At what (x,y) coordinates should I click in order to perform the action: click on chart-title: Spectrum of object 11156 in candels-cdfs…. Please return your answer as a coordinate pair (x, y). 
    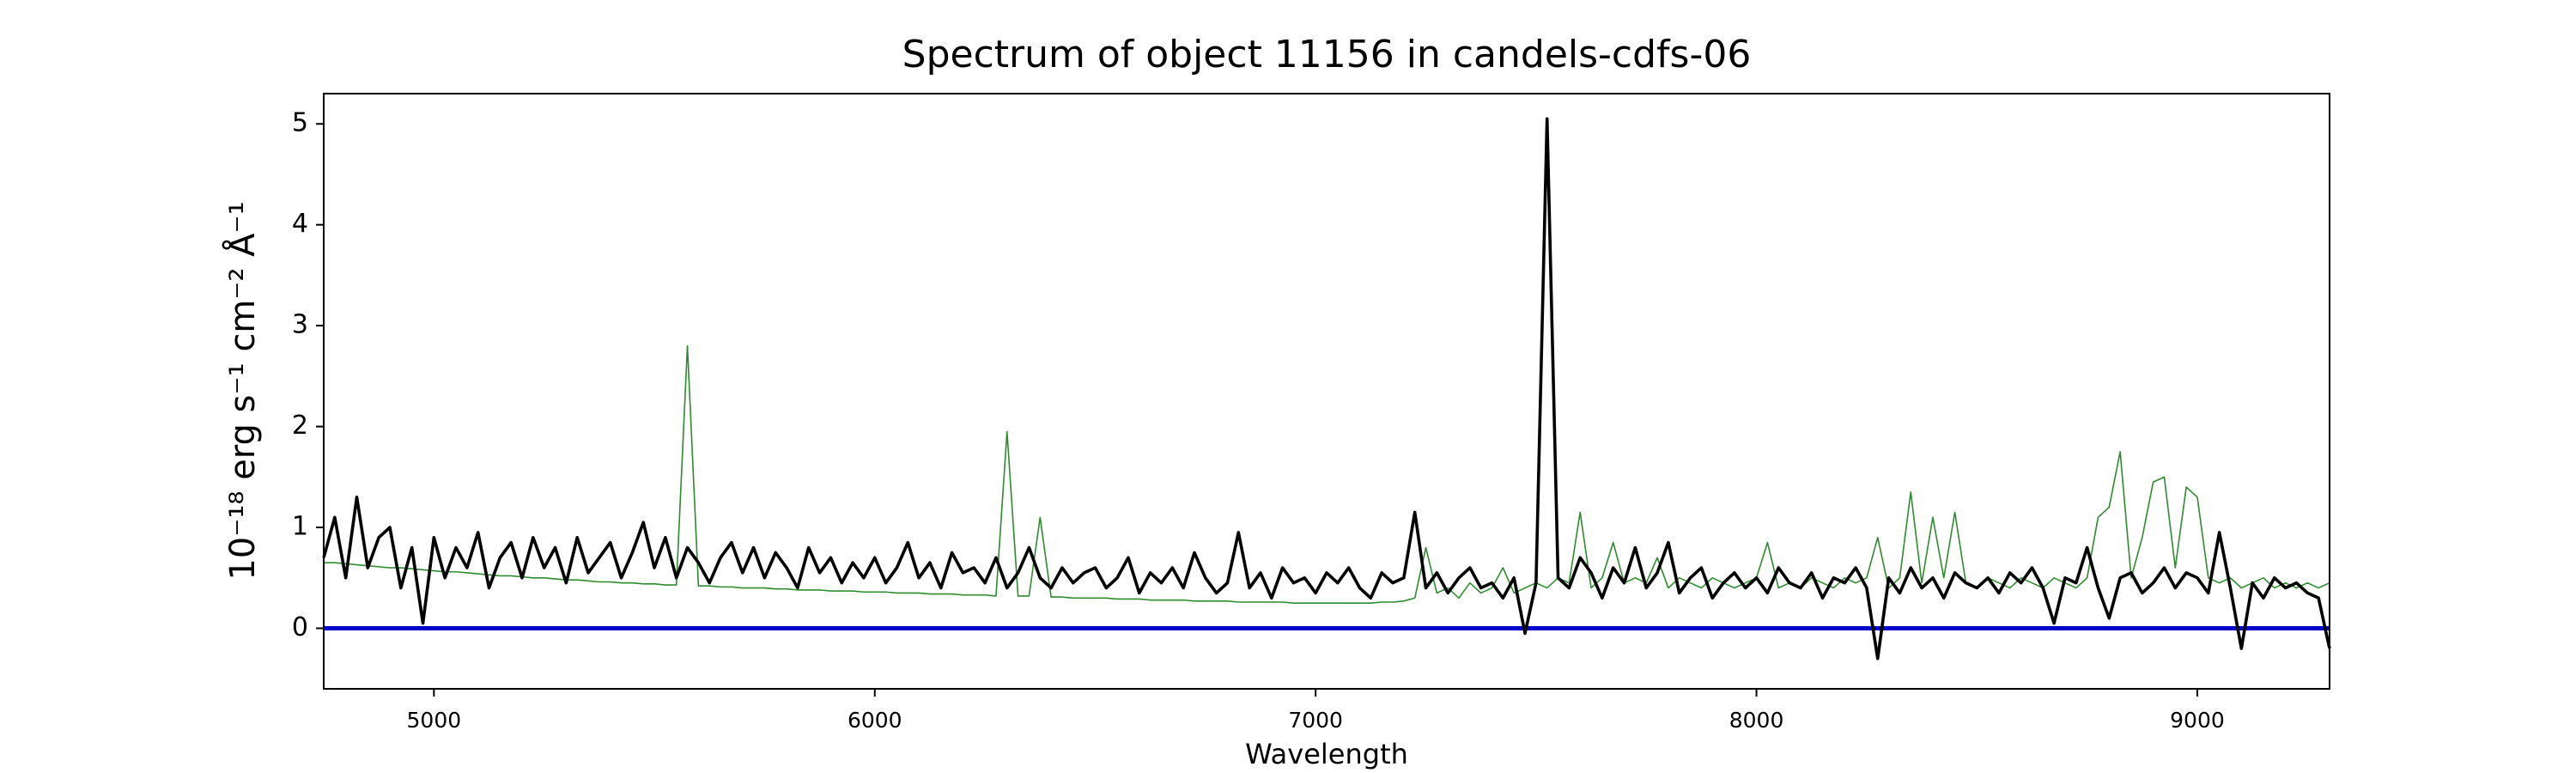
    Looking at the image, I should click on (1327, 55).